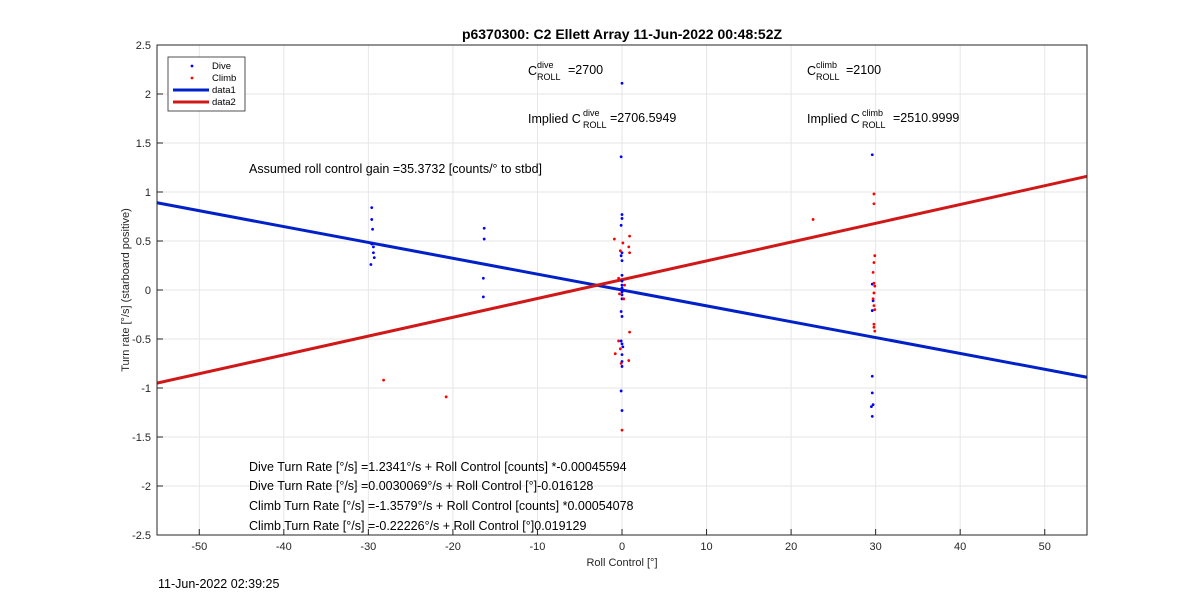 Image resolution: width=1200 pixels, height=601 pixels. What do you see at coordinates (554, 119) in the screenshot?
I see `implied-dive-prefix: Implied C` at bounding box center [554, 119].